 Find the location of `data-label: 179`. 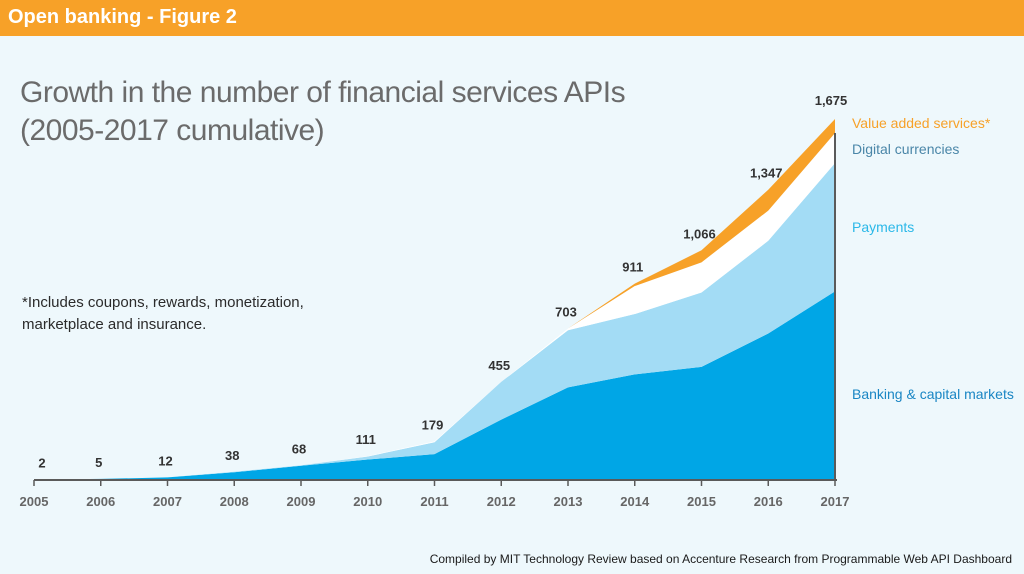

data-label: 179 is located at coordinates (433, 424).